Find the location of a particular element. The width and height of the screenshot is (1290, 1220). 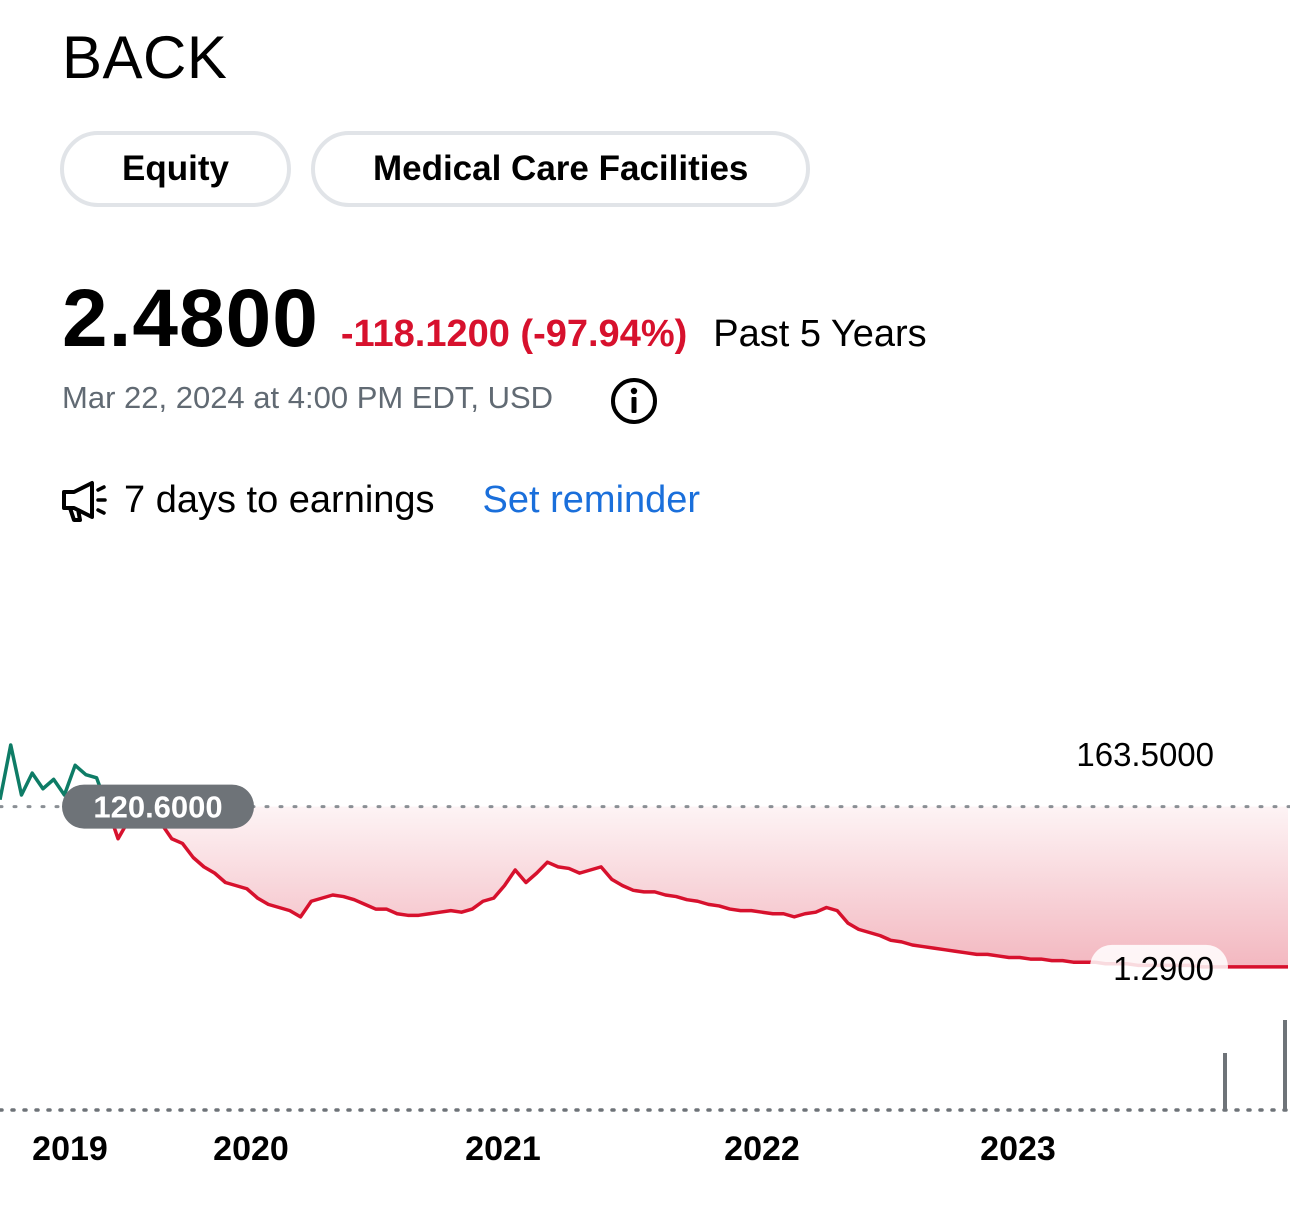

reference-pill is located at coordinates (158, 806).